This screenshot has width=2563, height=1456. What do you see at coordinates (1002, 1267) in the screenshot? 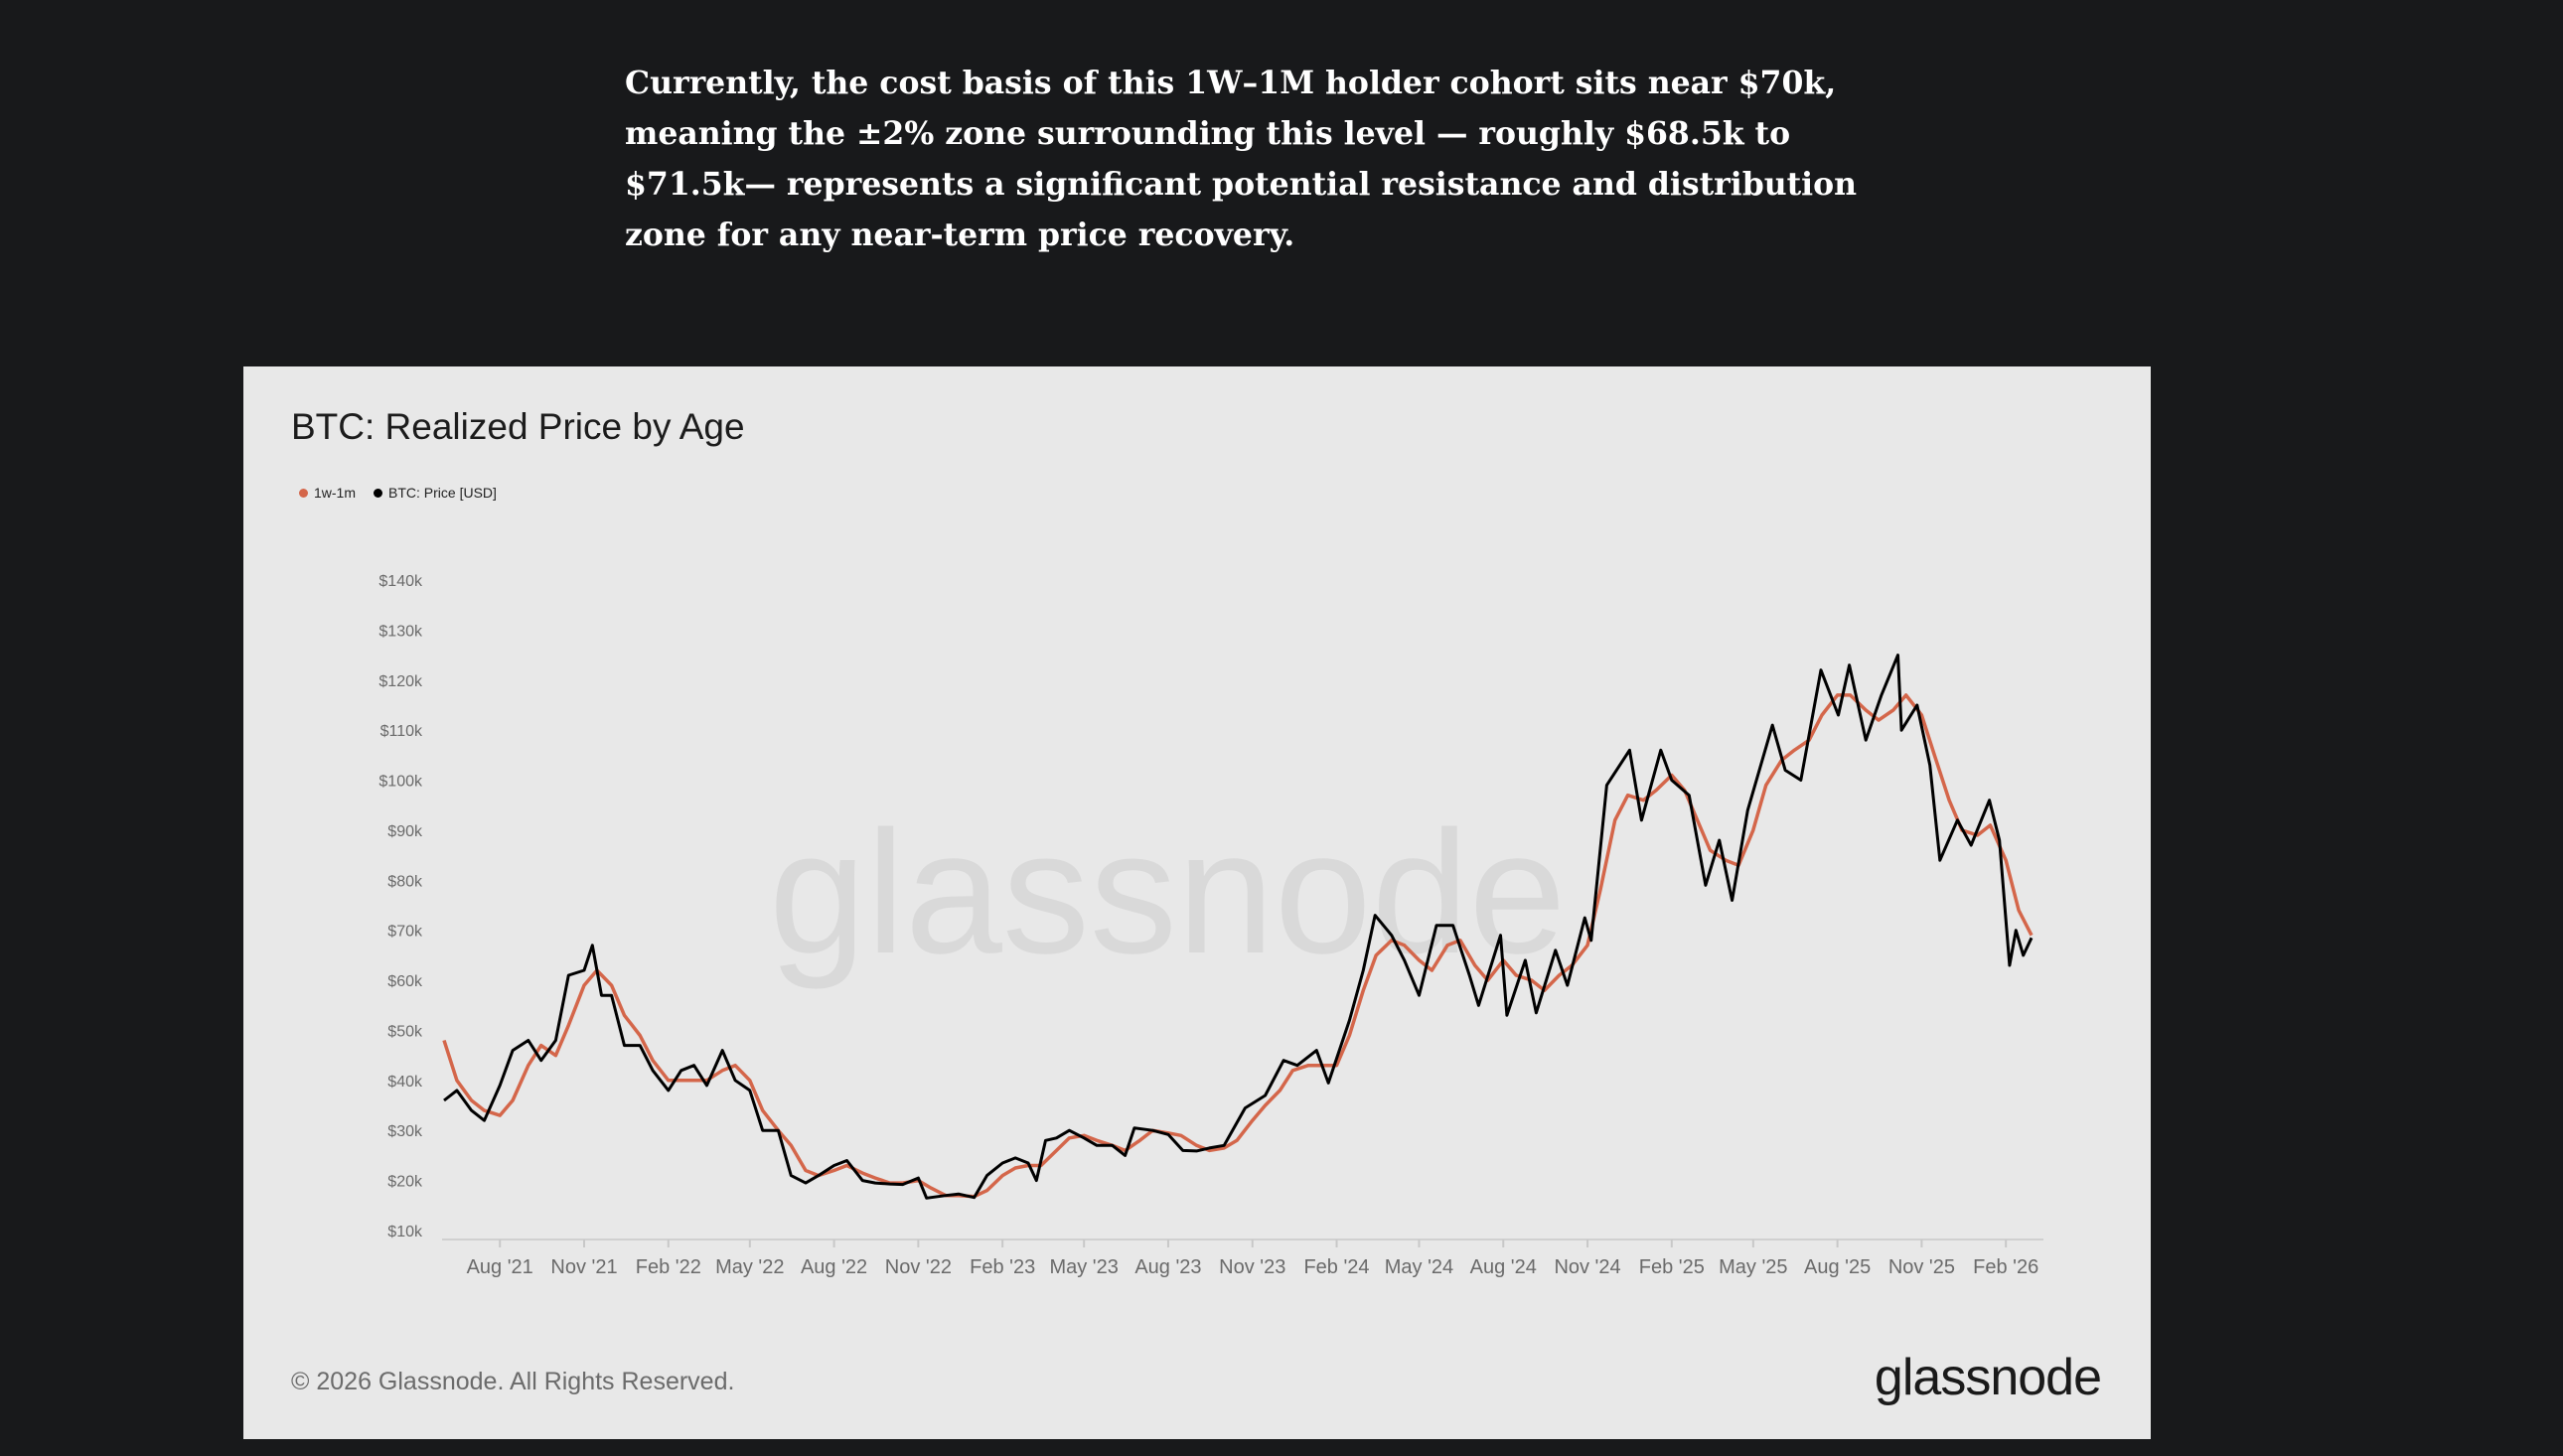
I see `x-tick-label: Feb '23` at bounding box center [1002, 1267].